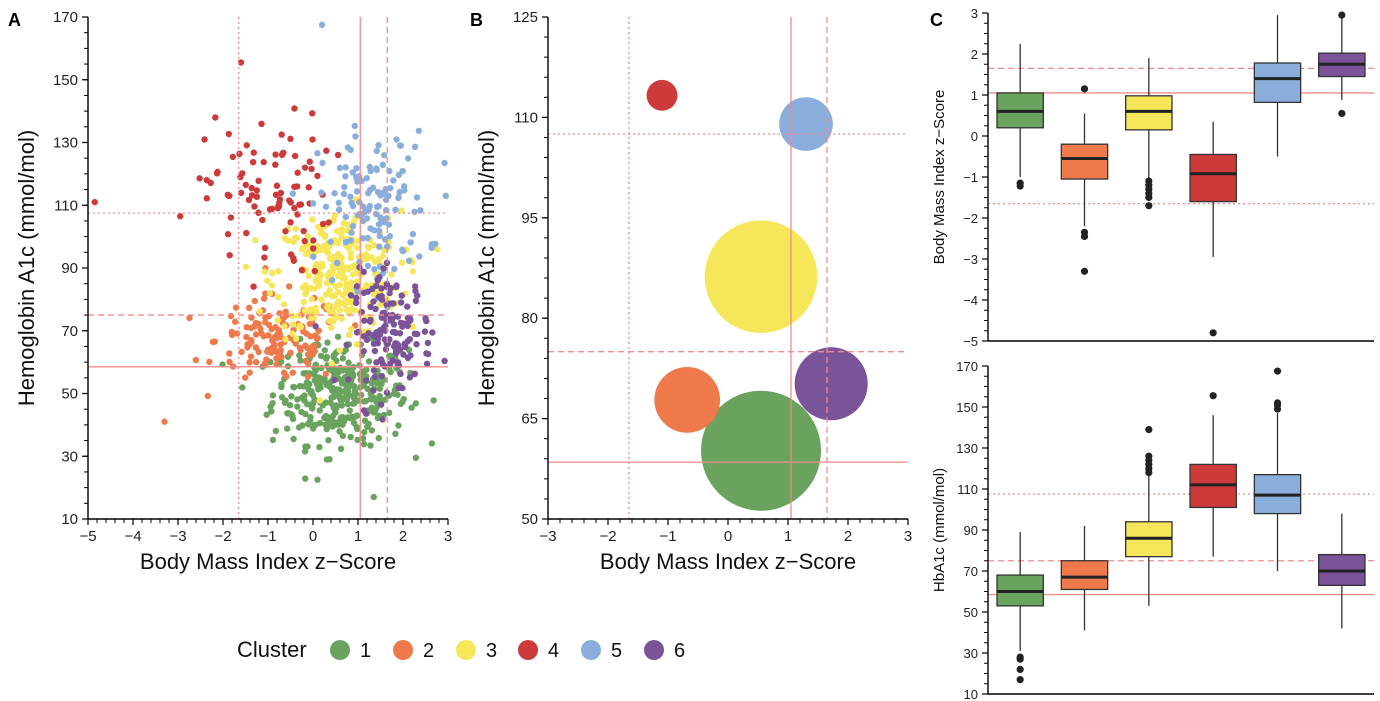  What do you see at coordinates (971, 694) in the screenshot?
I see `y-tick-label: 10` at bounding box center [971, 694].